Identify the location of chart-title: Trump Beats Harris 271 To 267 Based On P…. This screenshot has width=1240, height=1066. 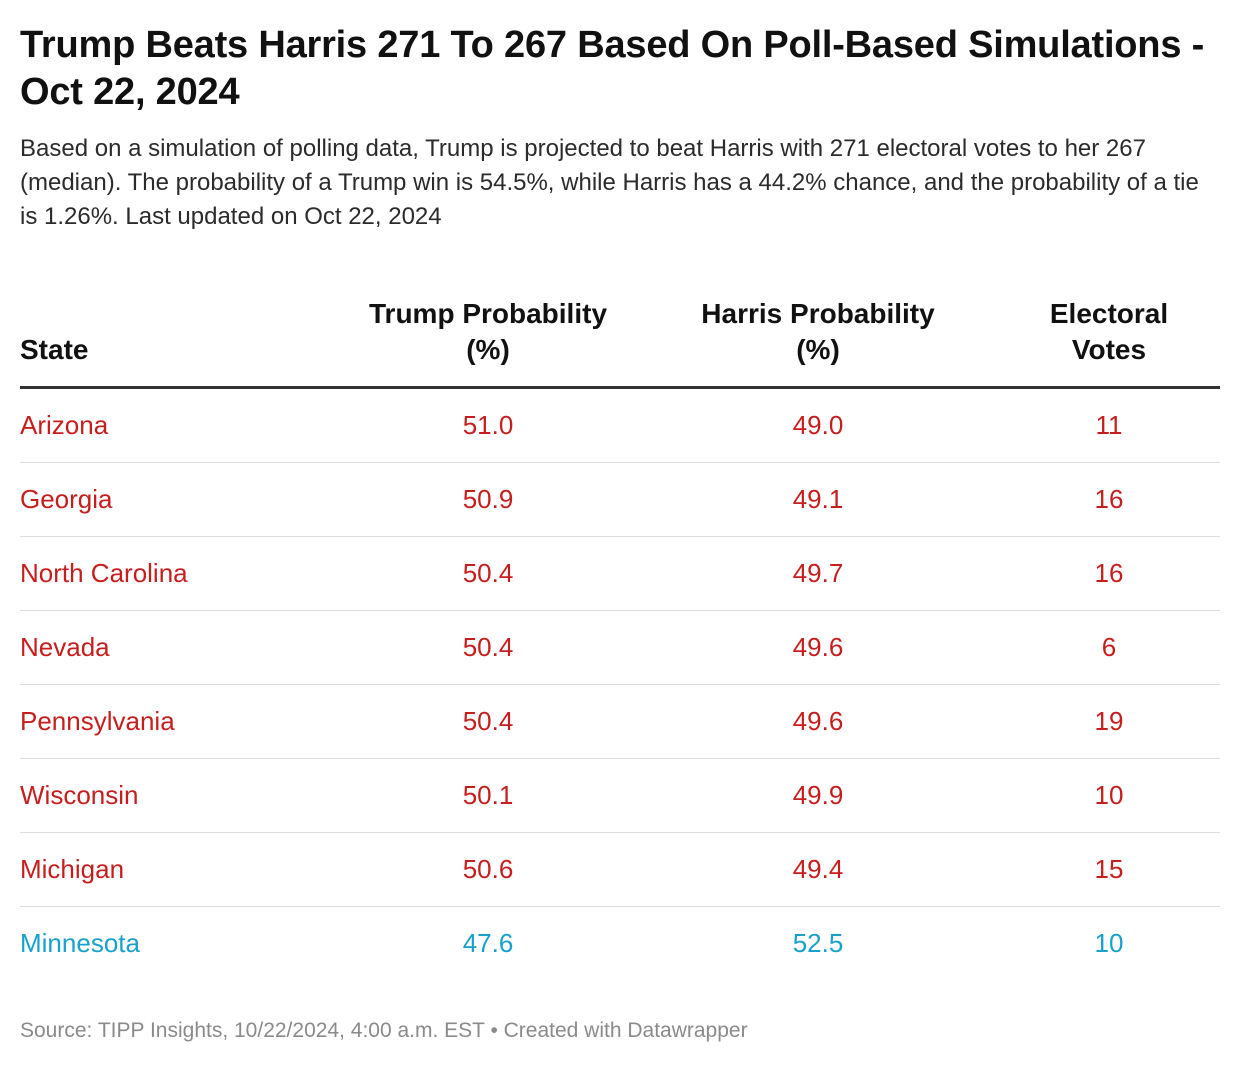
(612, 68).